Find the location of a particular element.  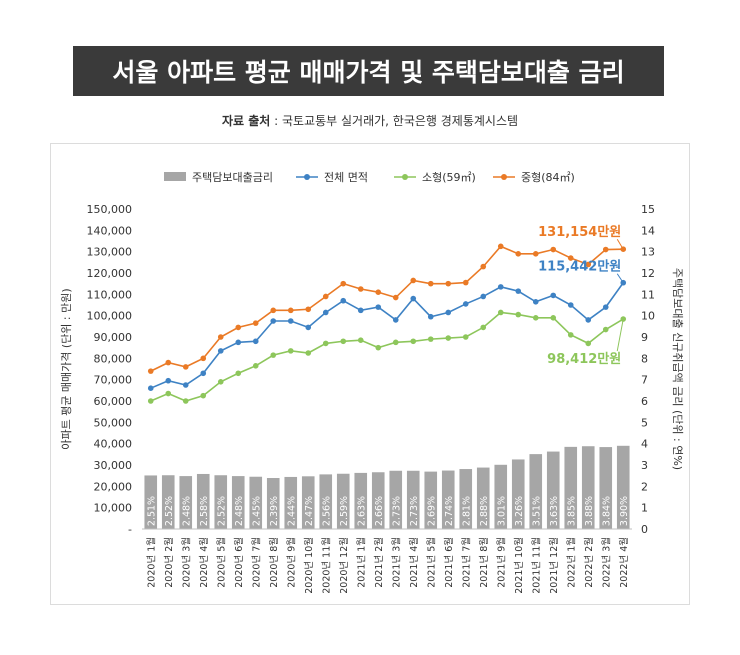

x-tick-label: 2021년 6월 is located at coordinates (449, 562).